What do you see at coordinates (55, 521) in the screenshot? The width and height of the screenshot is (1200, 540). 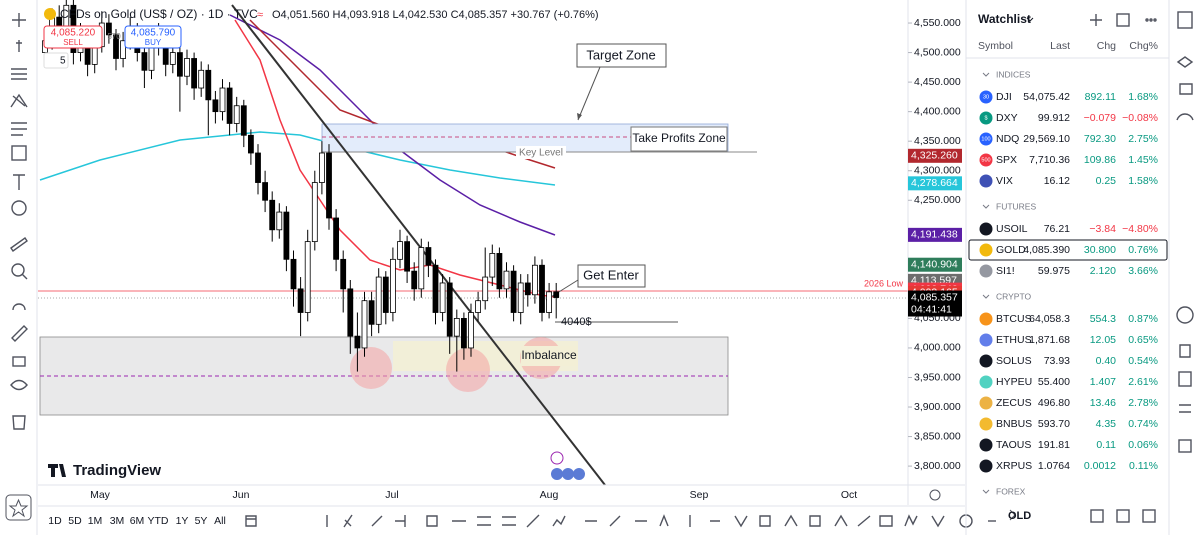 I see `timeframe-button: 1D` at bounding box center [55, 521].